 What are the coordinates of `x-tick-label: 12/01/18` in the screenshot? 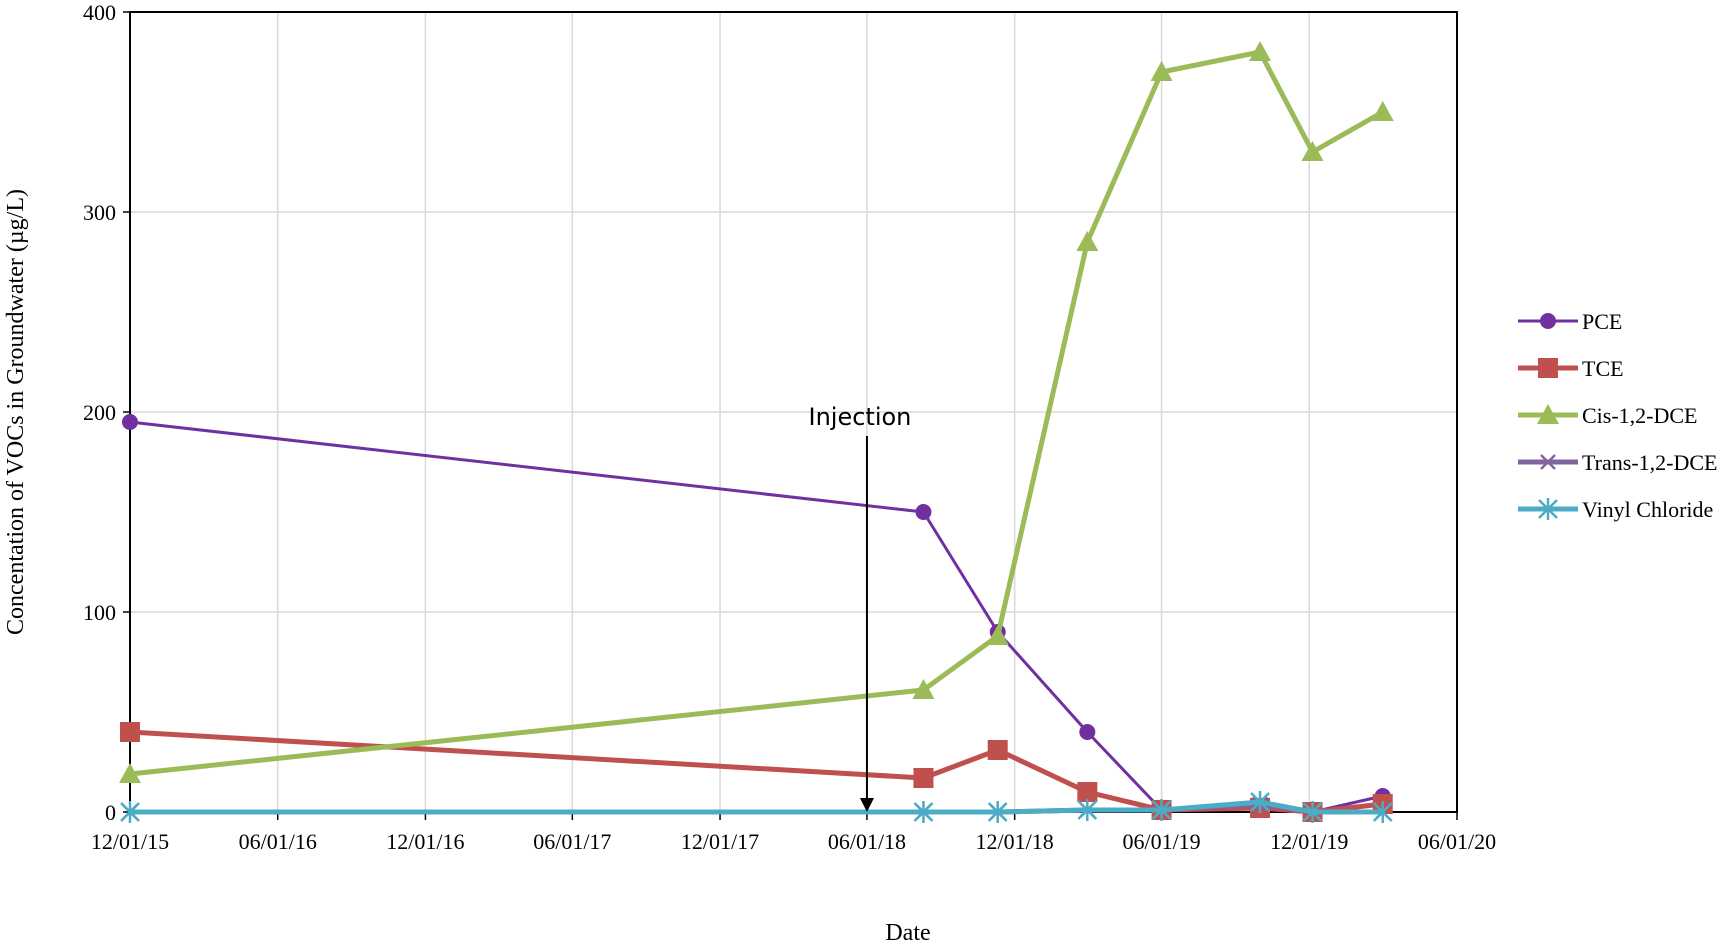 It's located at (1015, 841).